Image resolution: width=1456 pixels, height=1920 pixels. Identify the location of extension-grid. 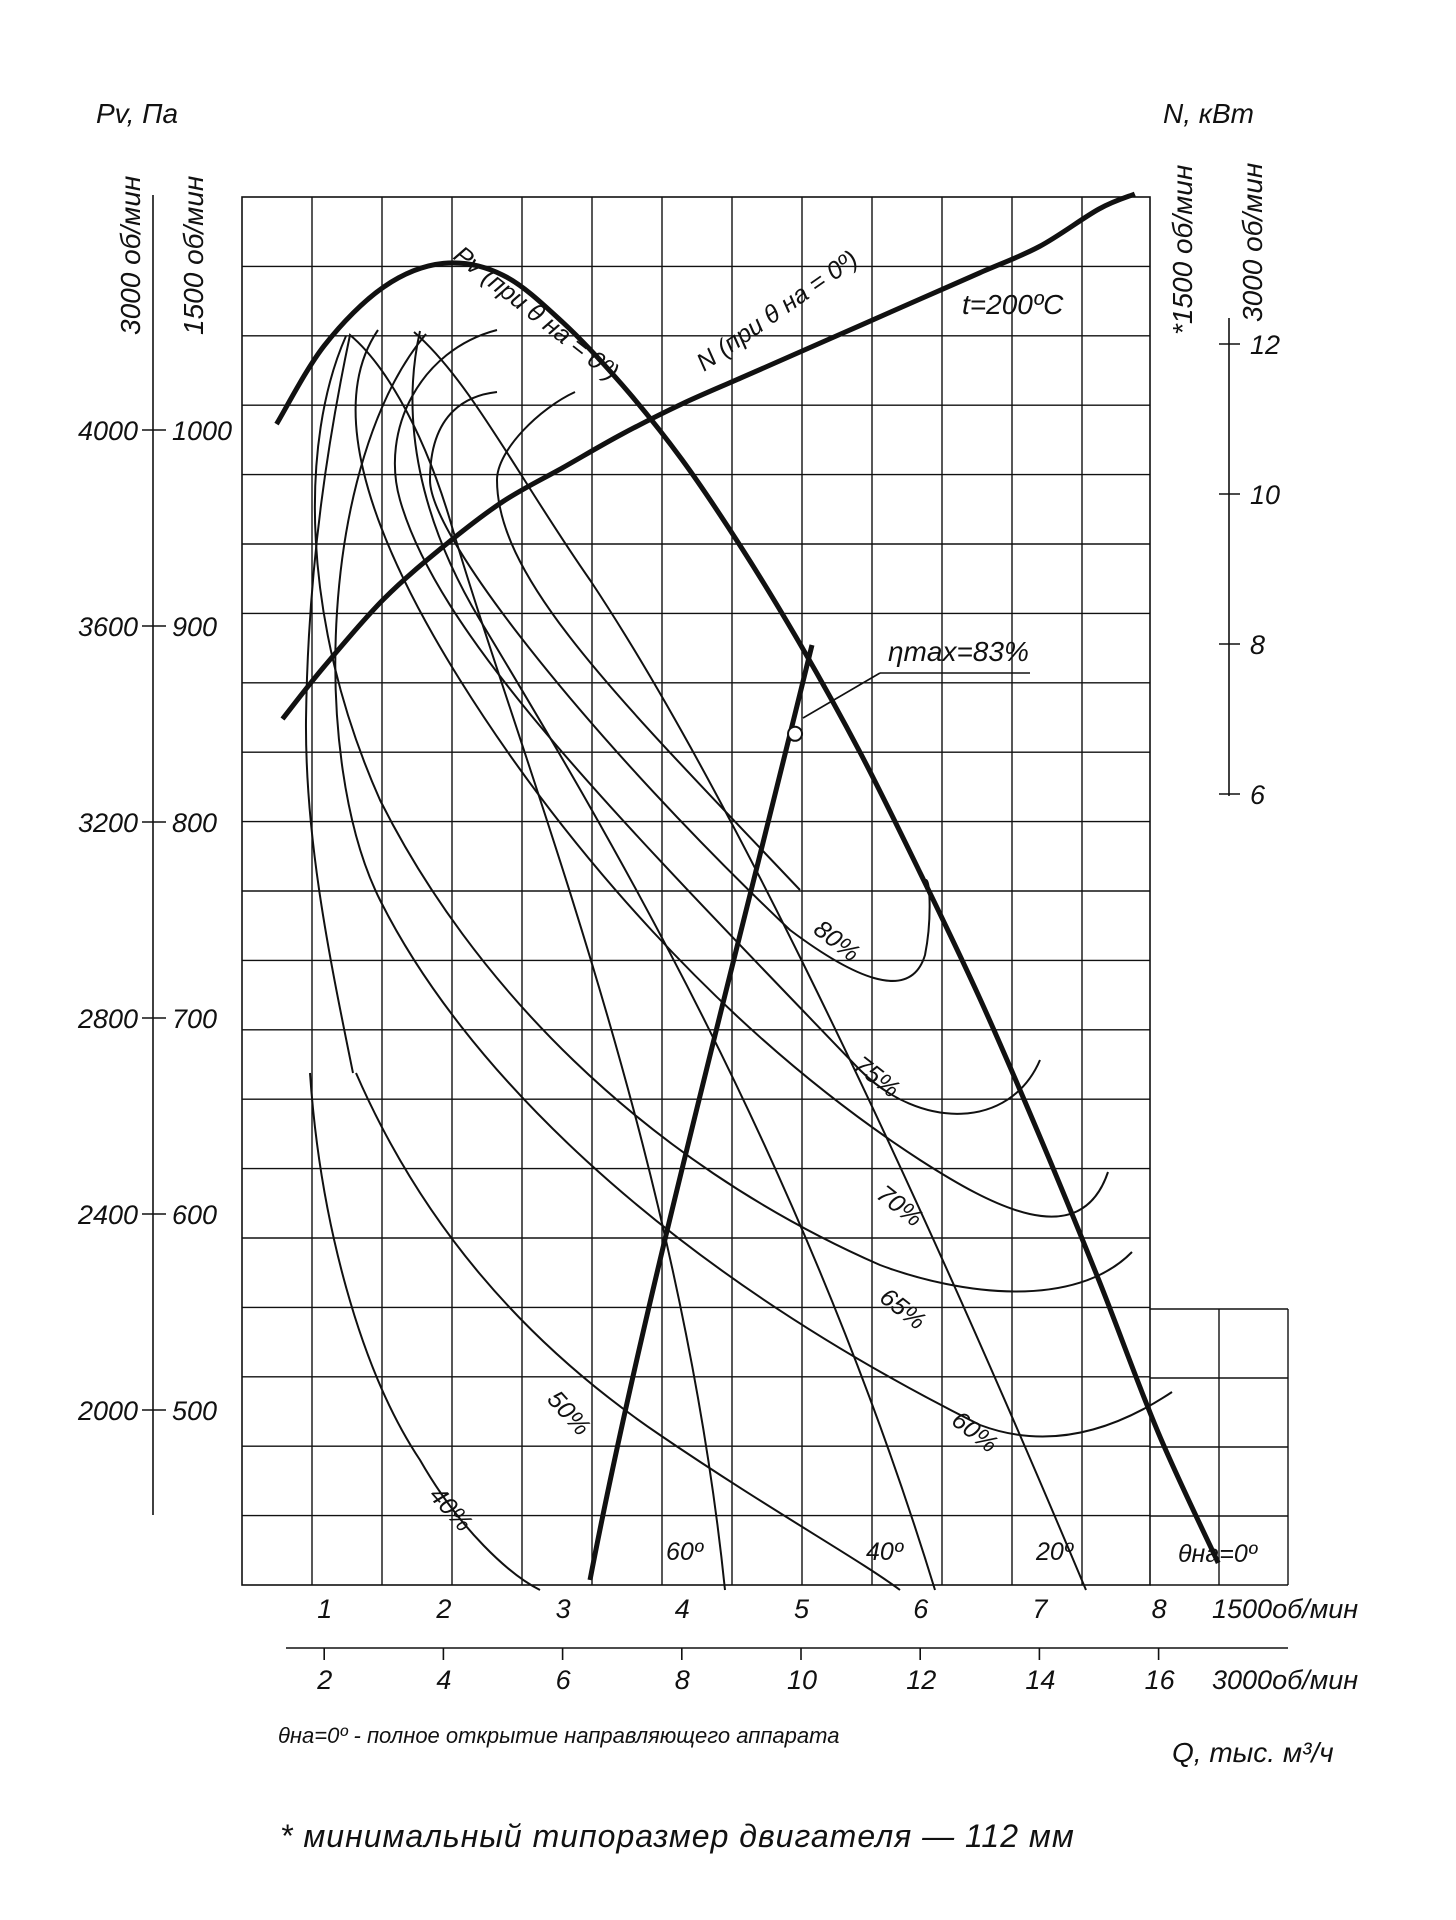
(1219, 1447).